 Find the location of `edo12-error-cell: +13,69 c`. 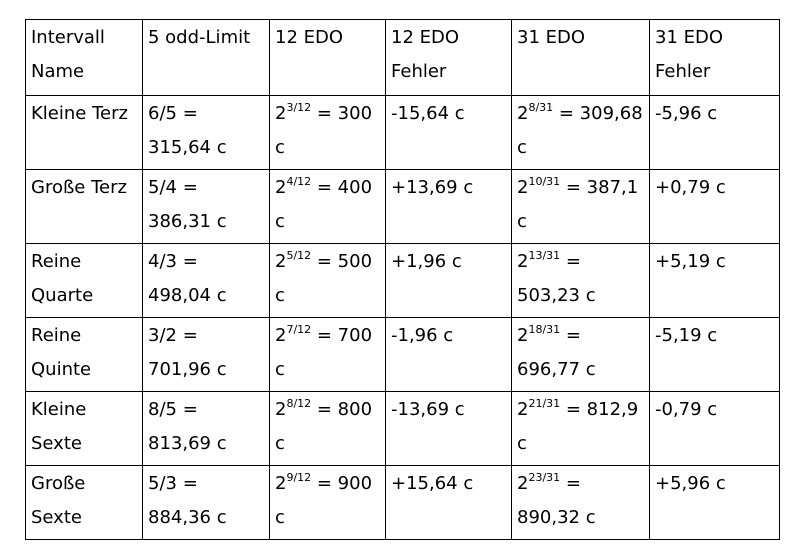

edo12-error-cell: +13,69 c is located at coordinates (448, 206).